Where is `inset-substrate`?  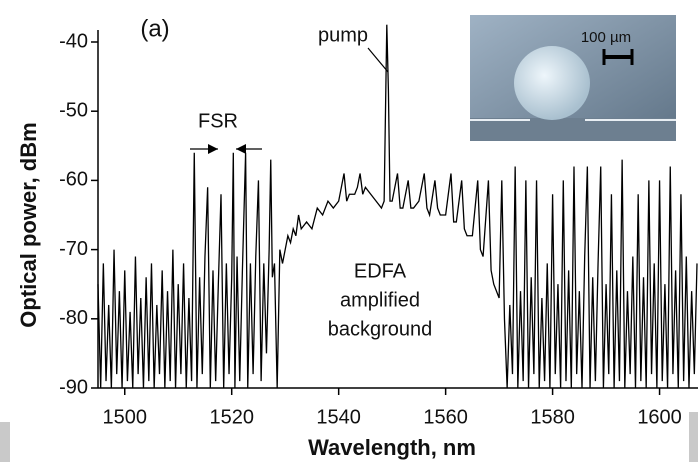
inset-substrate is located at coordinates (573, 129).